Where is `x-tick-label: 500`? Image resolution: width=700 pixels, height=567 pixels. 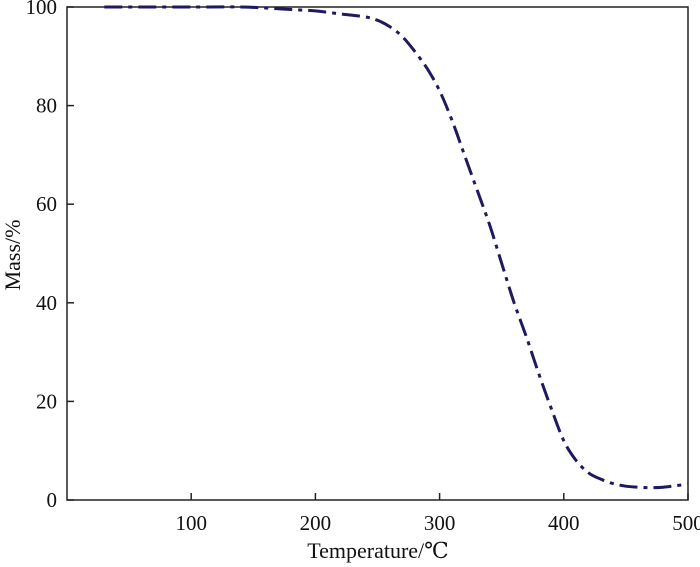
x-tick-label: 500 is located at coordinates (686, 523).